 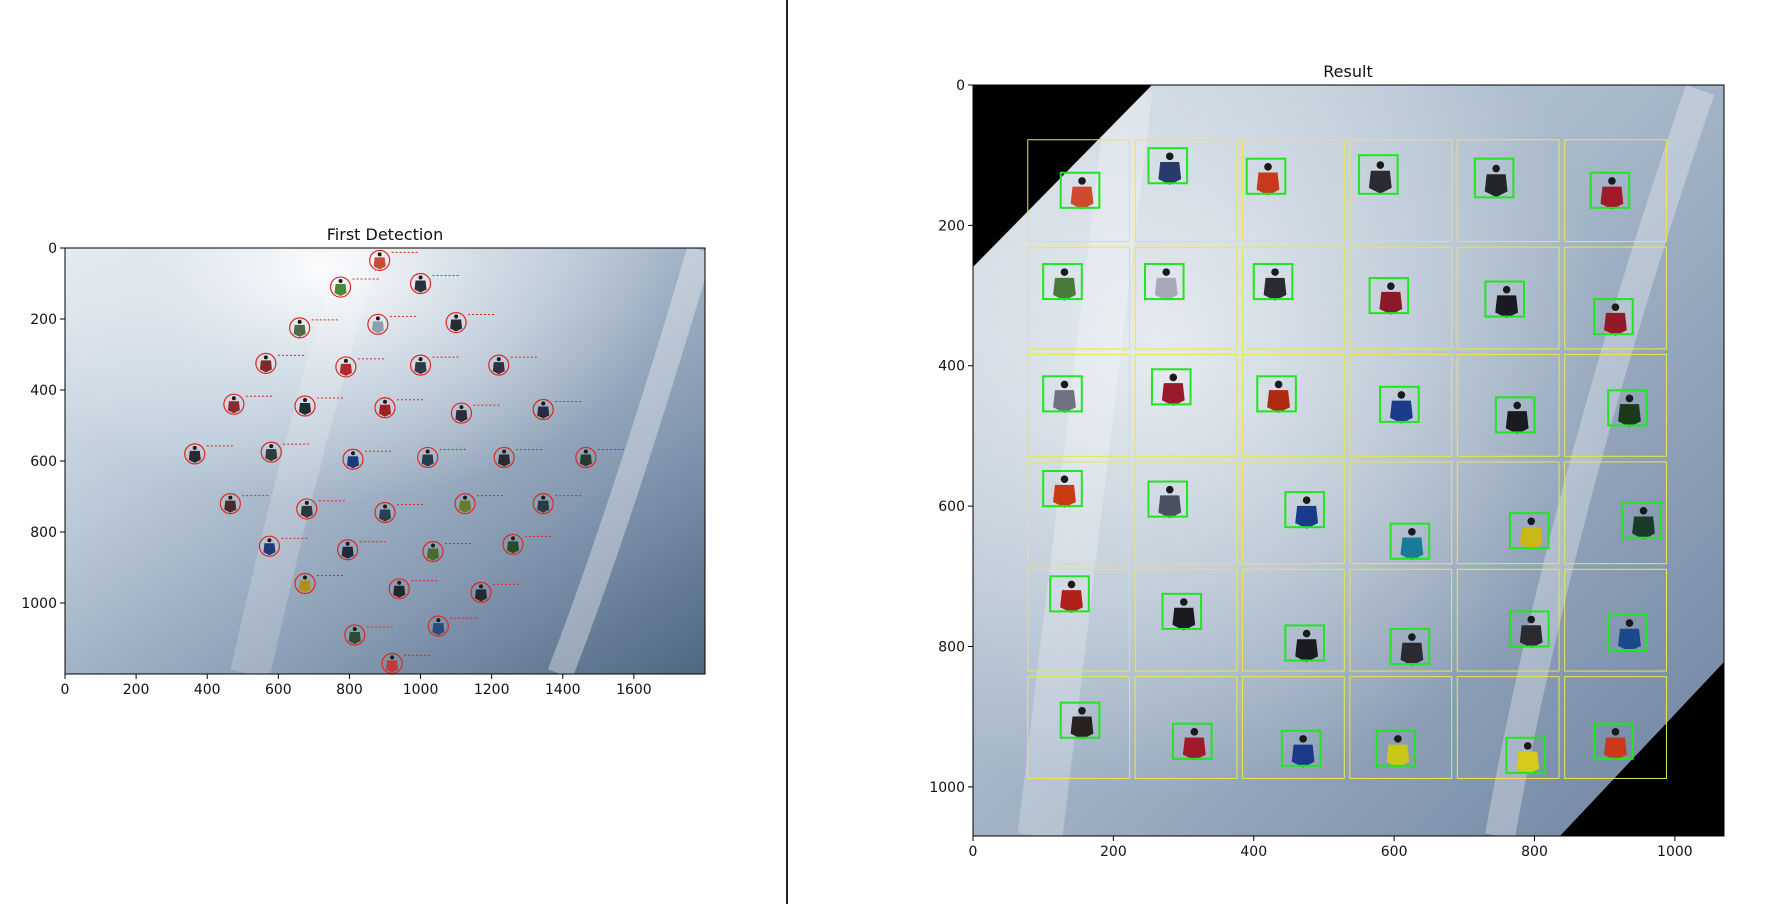 I want to click on left-plot-title: First Detection, so click(x=385, y=234).